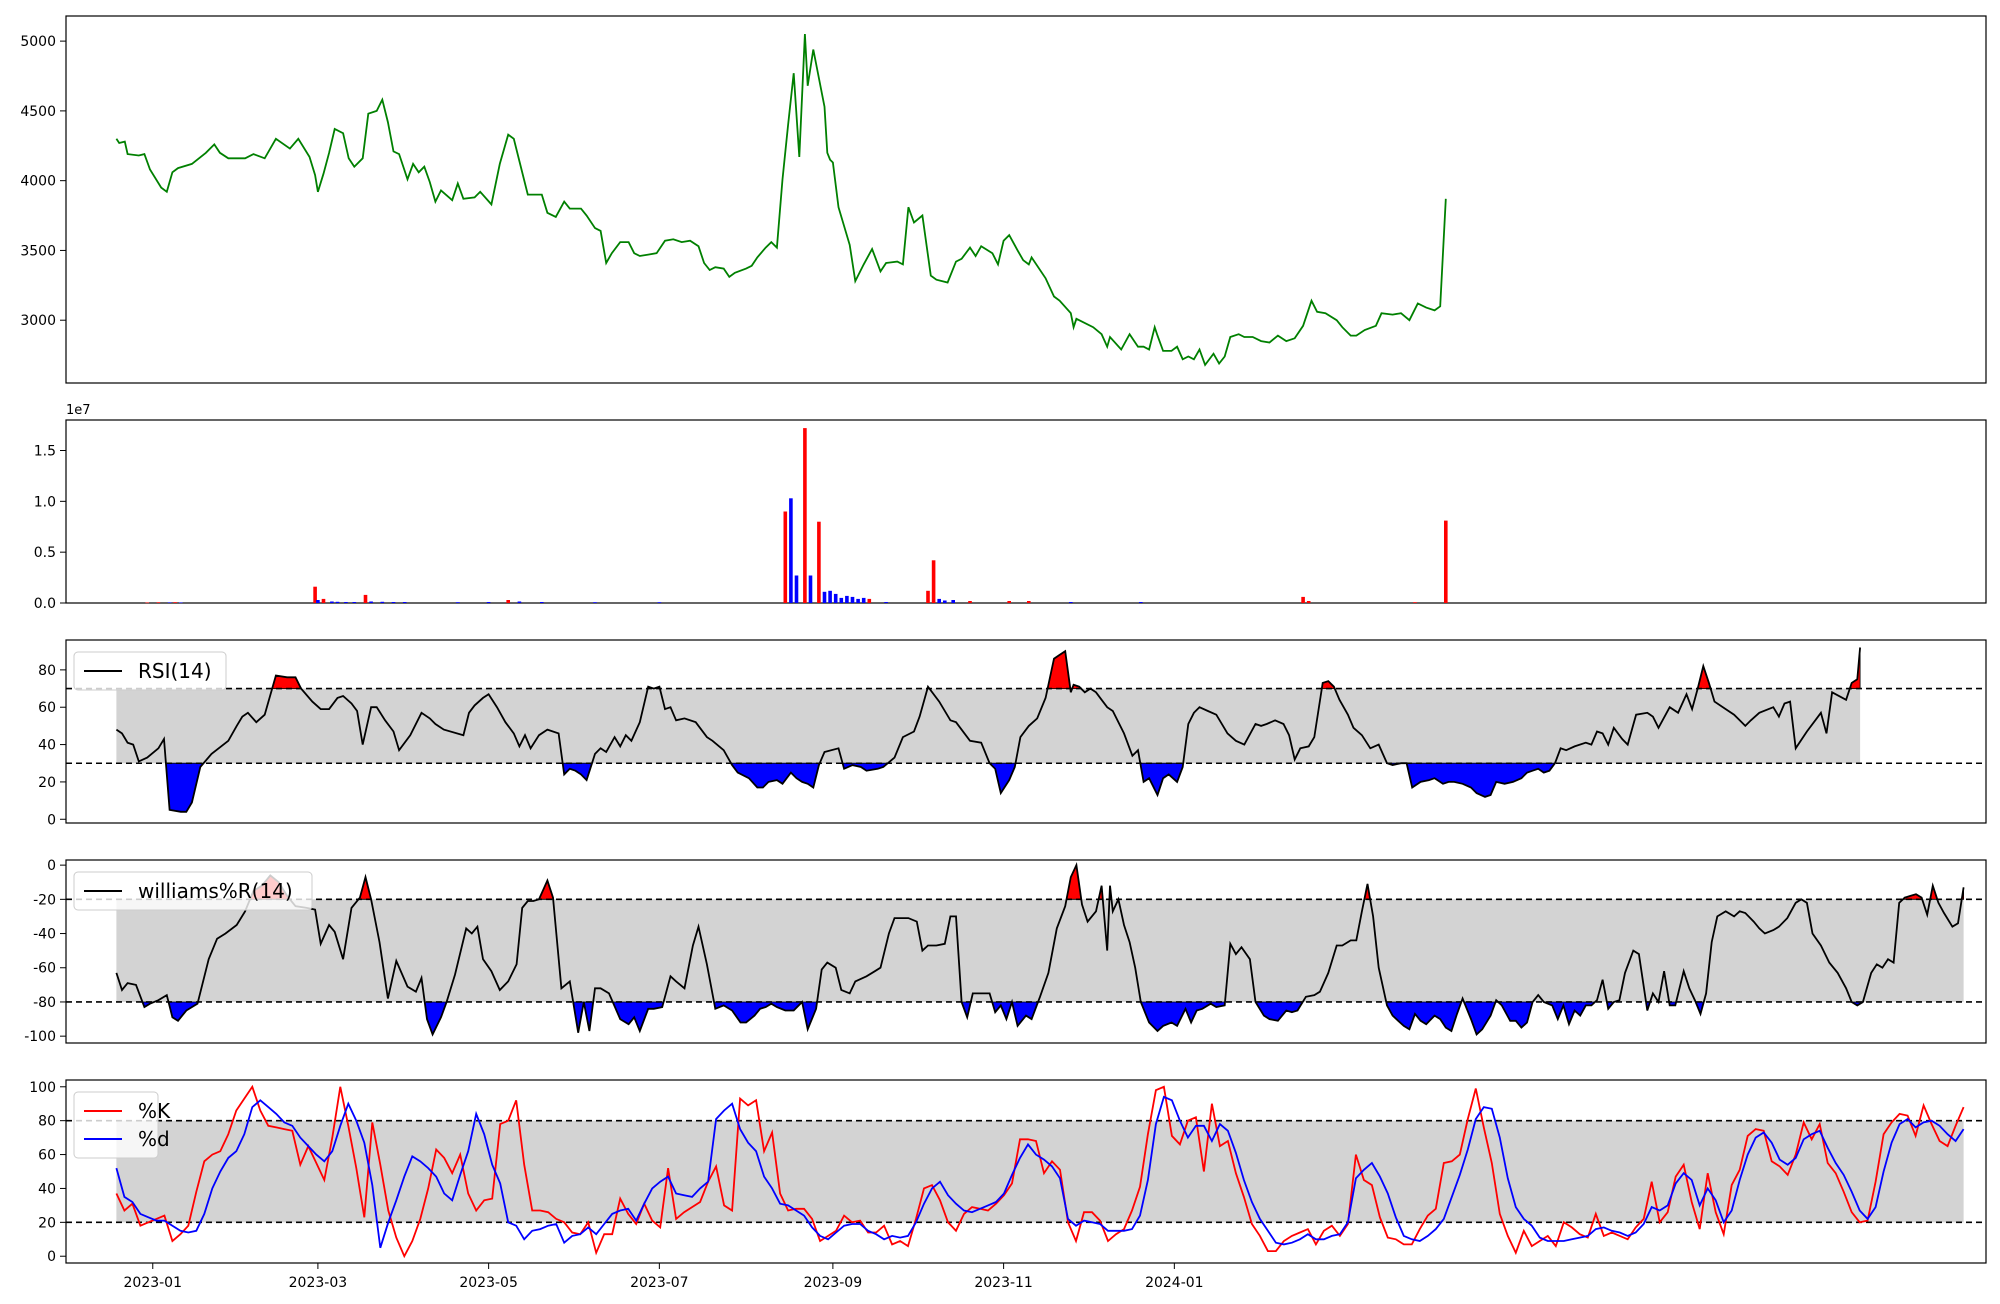 The image size is (2000, 1304). Describe the element at coordinates (45, 502) in the screenshot. I see `y-tick-label: 1.0` at that location.